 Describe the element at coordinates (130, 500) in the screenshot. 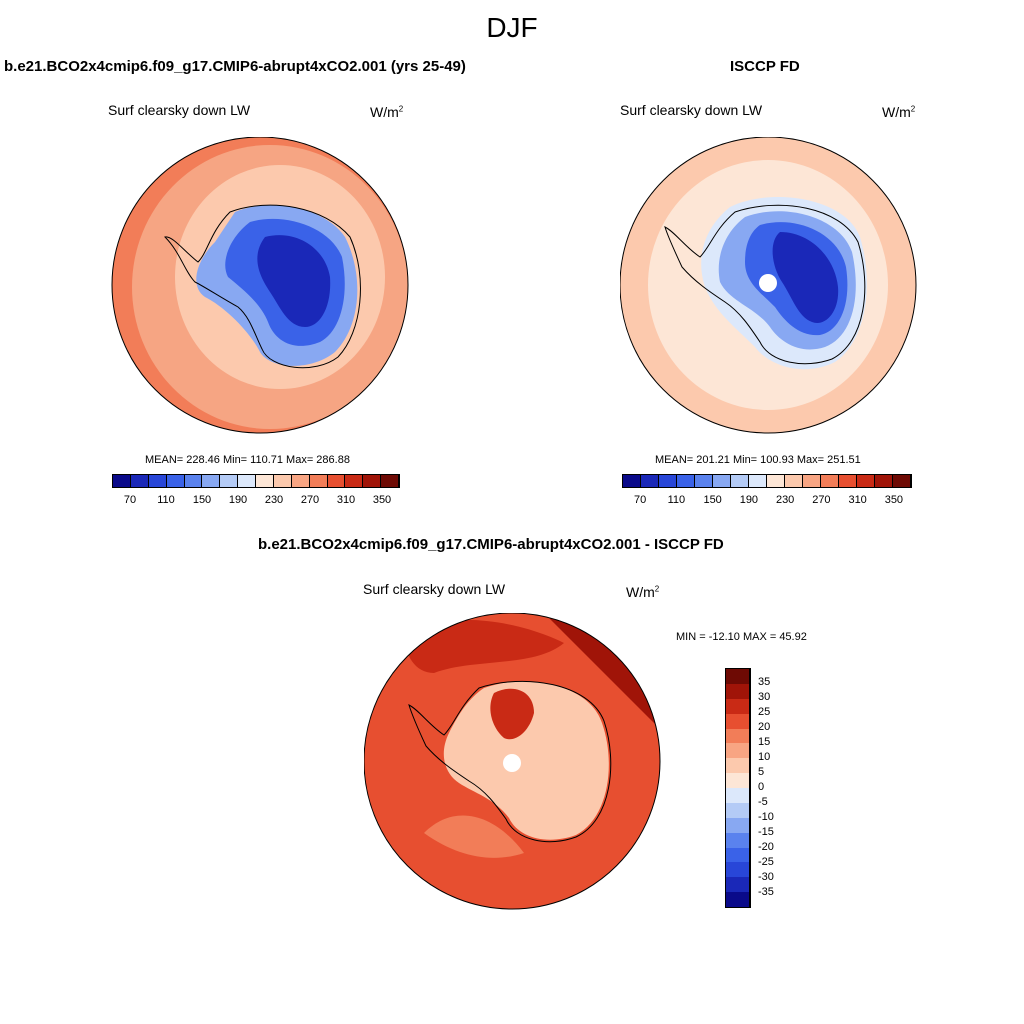

I see `model-colorbar-tick-label: 70` at that location.